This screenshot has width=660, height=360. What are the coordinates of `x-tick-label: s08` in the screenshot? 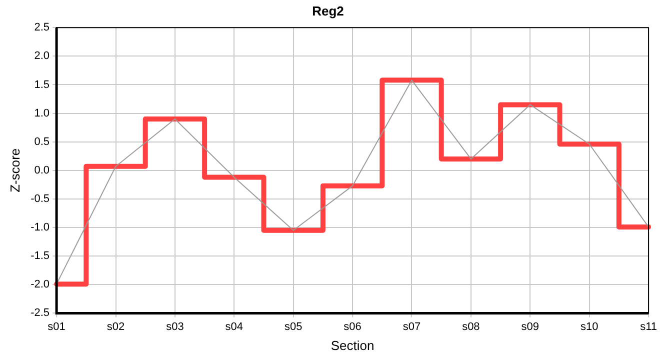 It's located at (471, 326).